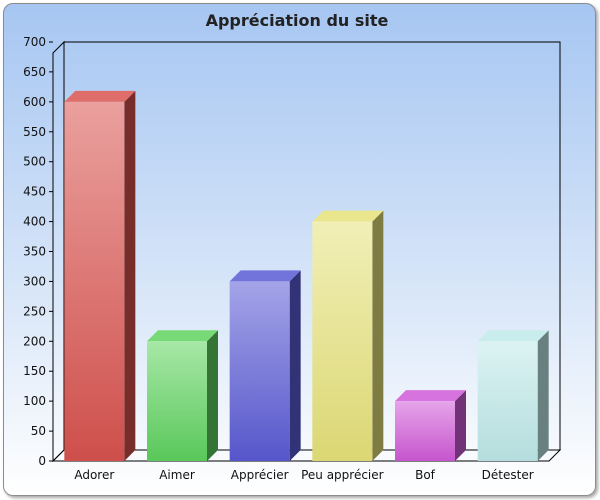 Image resolution: width=600 pixels, height=500 pixels. What do you see at coordinates (34, 102) in the screenshot?
I see `y-tick-label: 600` at bounding box center [34, 102].